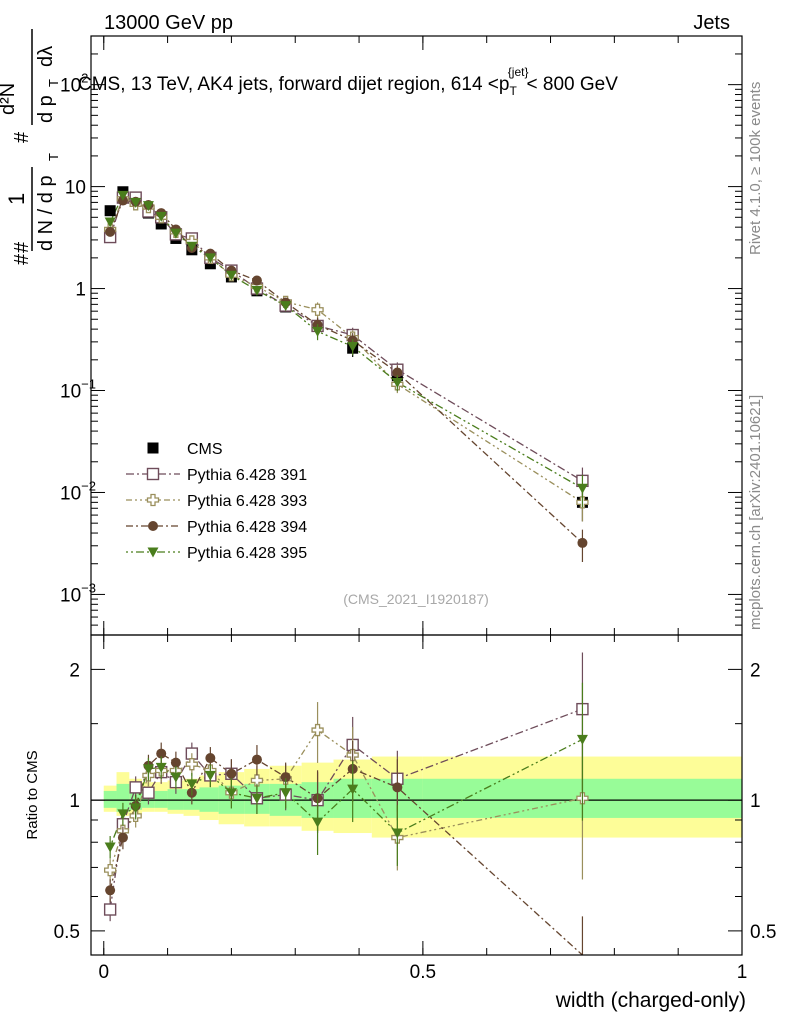 The width and height of the screenshot is (786, 1024). Describe the element at coordinates (103, 972) in the screenshot. I see `x-tick-label: 0` at that location.